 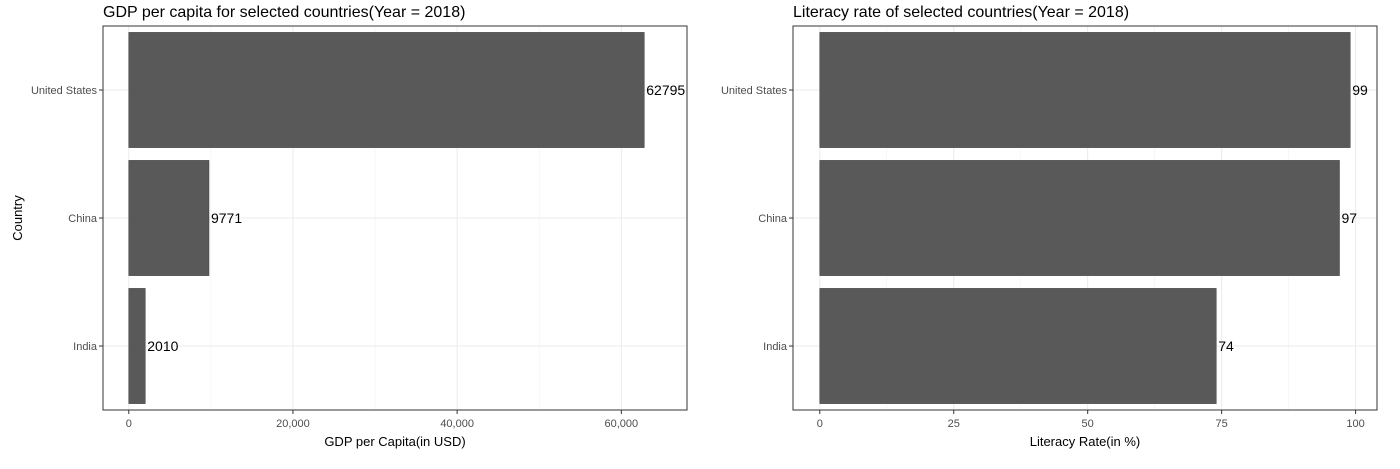 I want to click on gdp-chart-x-tick-label: 60,000, so click(x=621, y=424).